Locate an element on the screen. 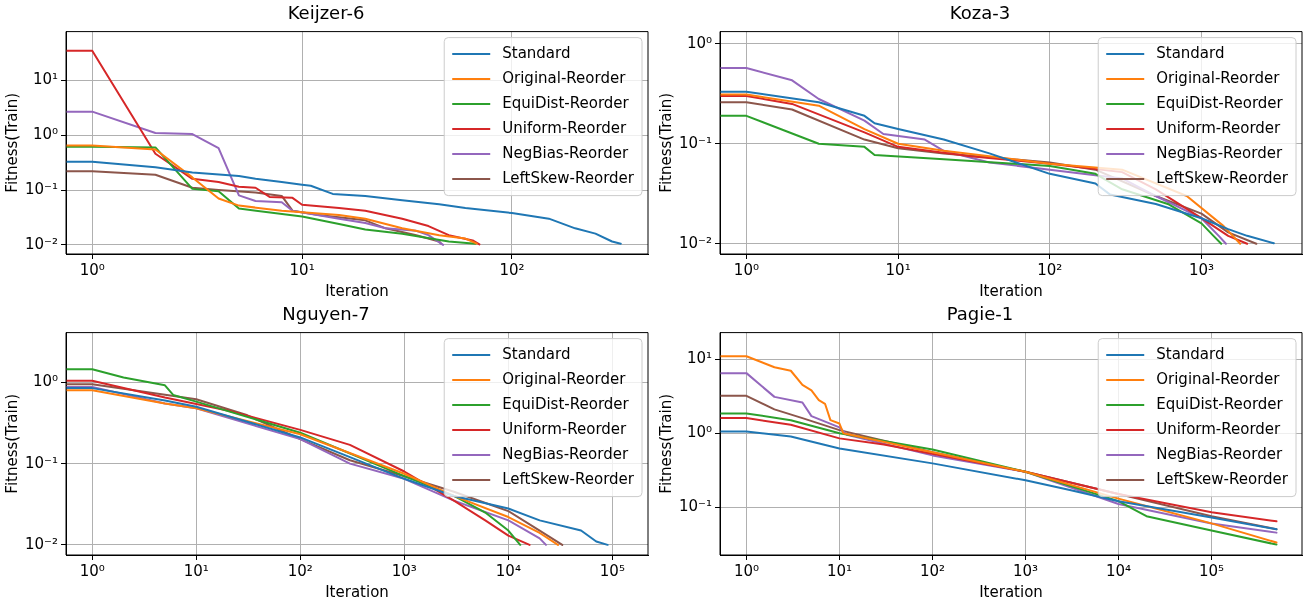 The image size is (1309, 603). chart-title: Keijzer-6 is located at coordinates (326, 13).